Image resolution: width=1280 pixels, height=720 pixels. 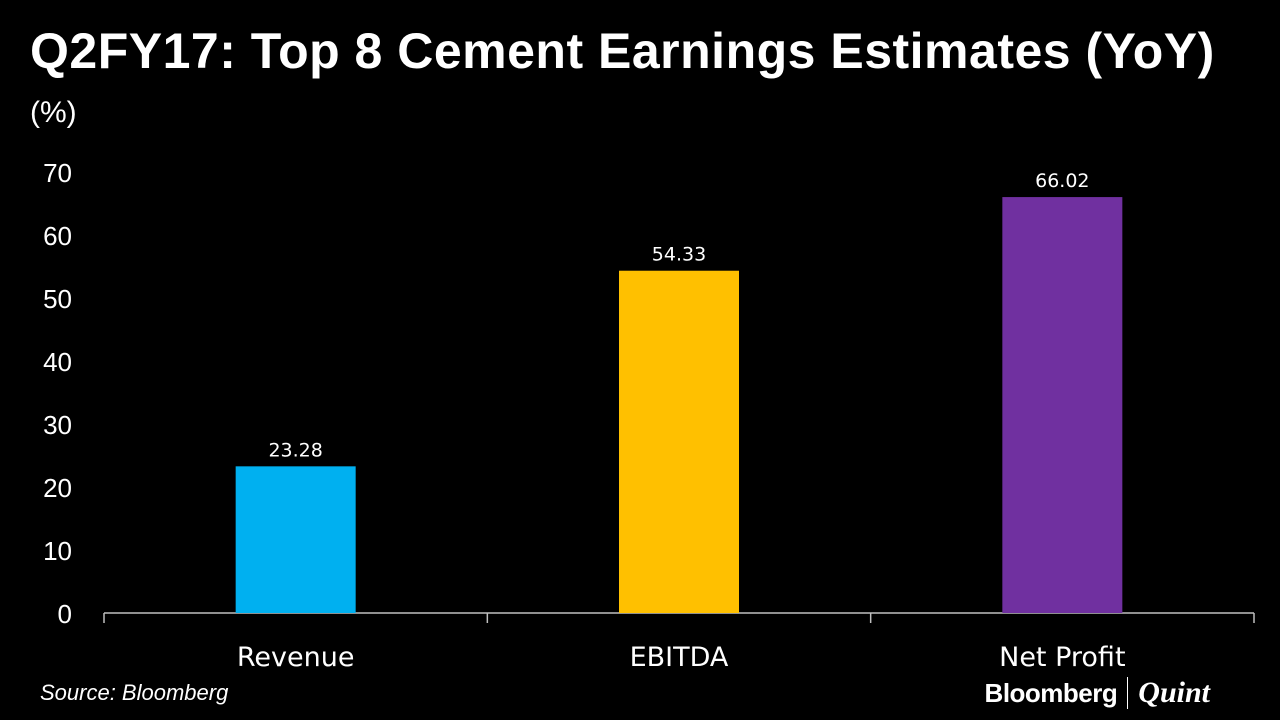 What do you see at coordinates (57, 425) in the screenshot?
I see `y-tick-label: 30` at bounding box center [57, 425].